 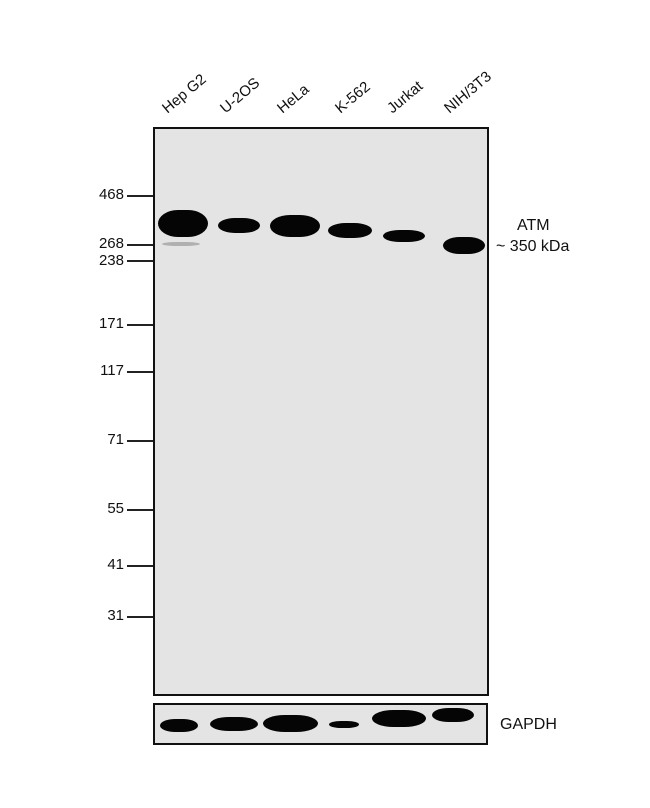 I want to click on band-hepg2-minor, so click(x=181, y=244).